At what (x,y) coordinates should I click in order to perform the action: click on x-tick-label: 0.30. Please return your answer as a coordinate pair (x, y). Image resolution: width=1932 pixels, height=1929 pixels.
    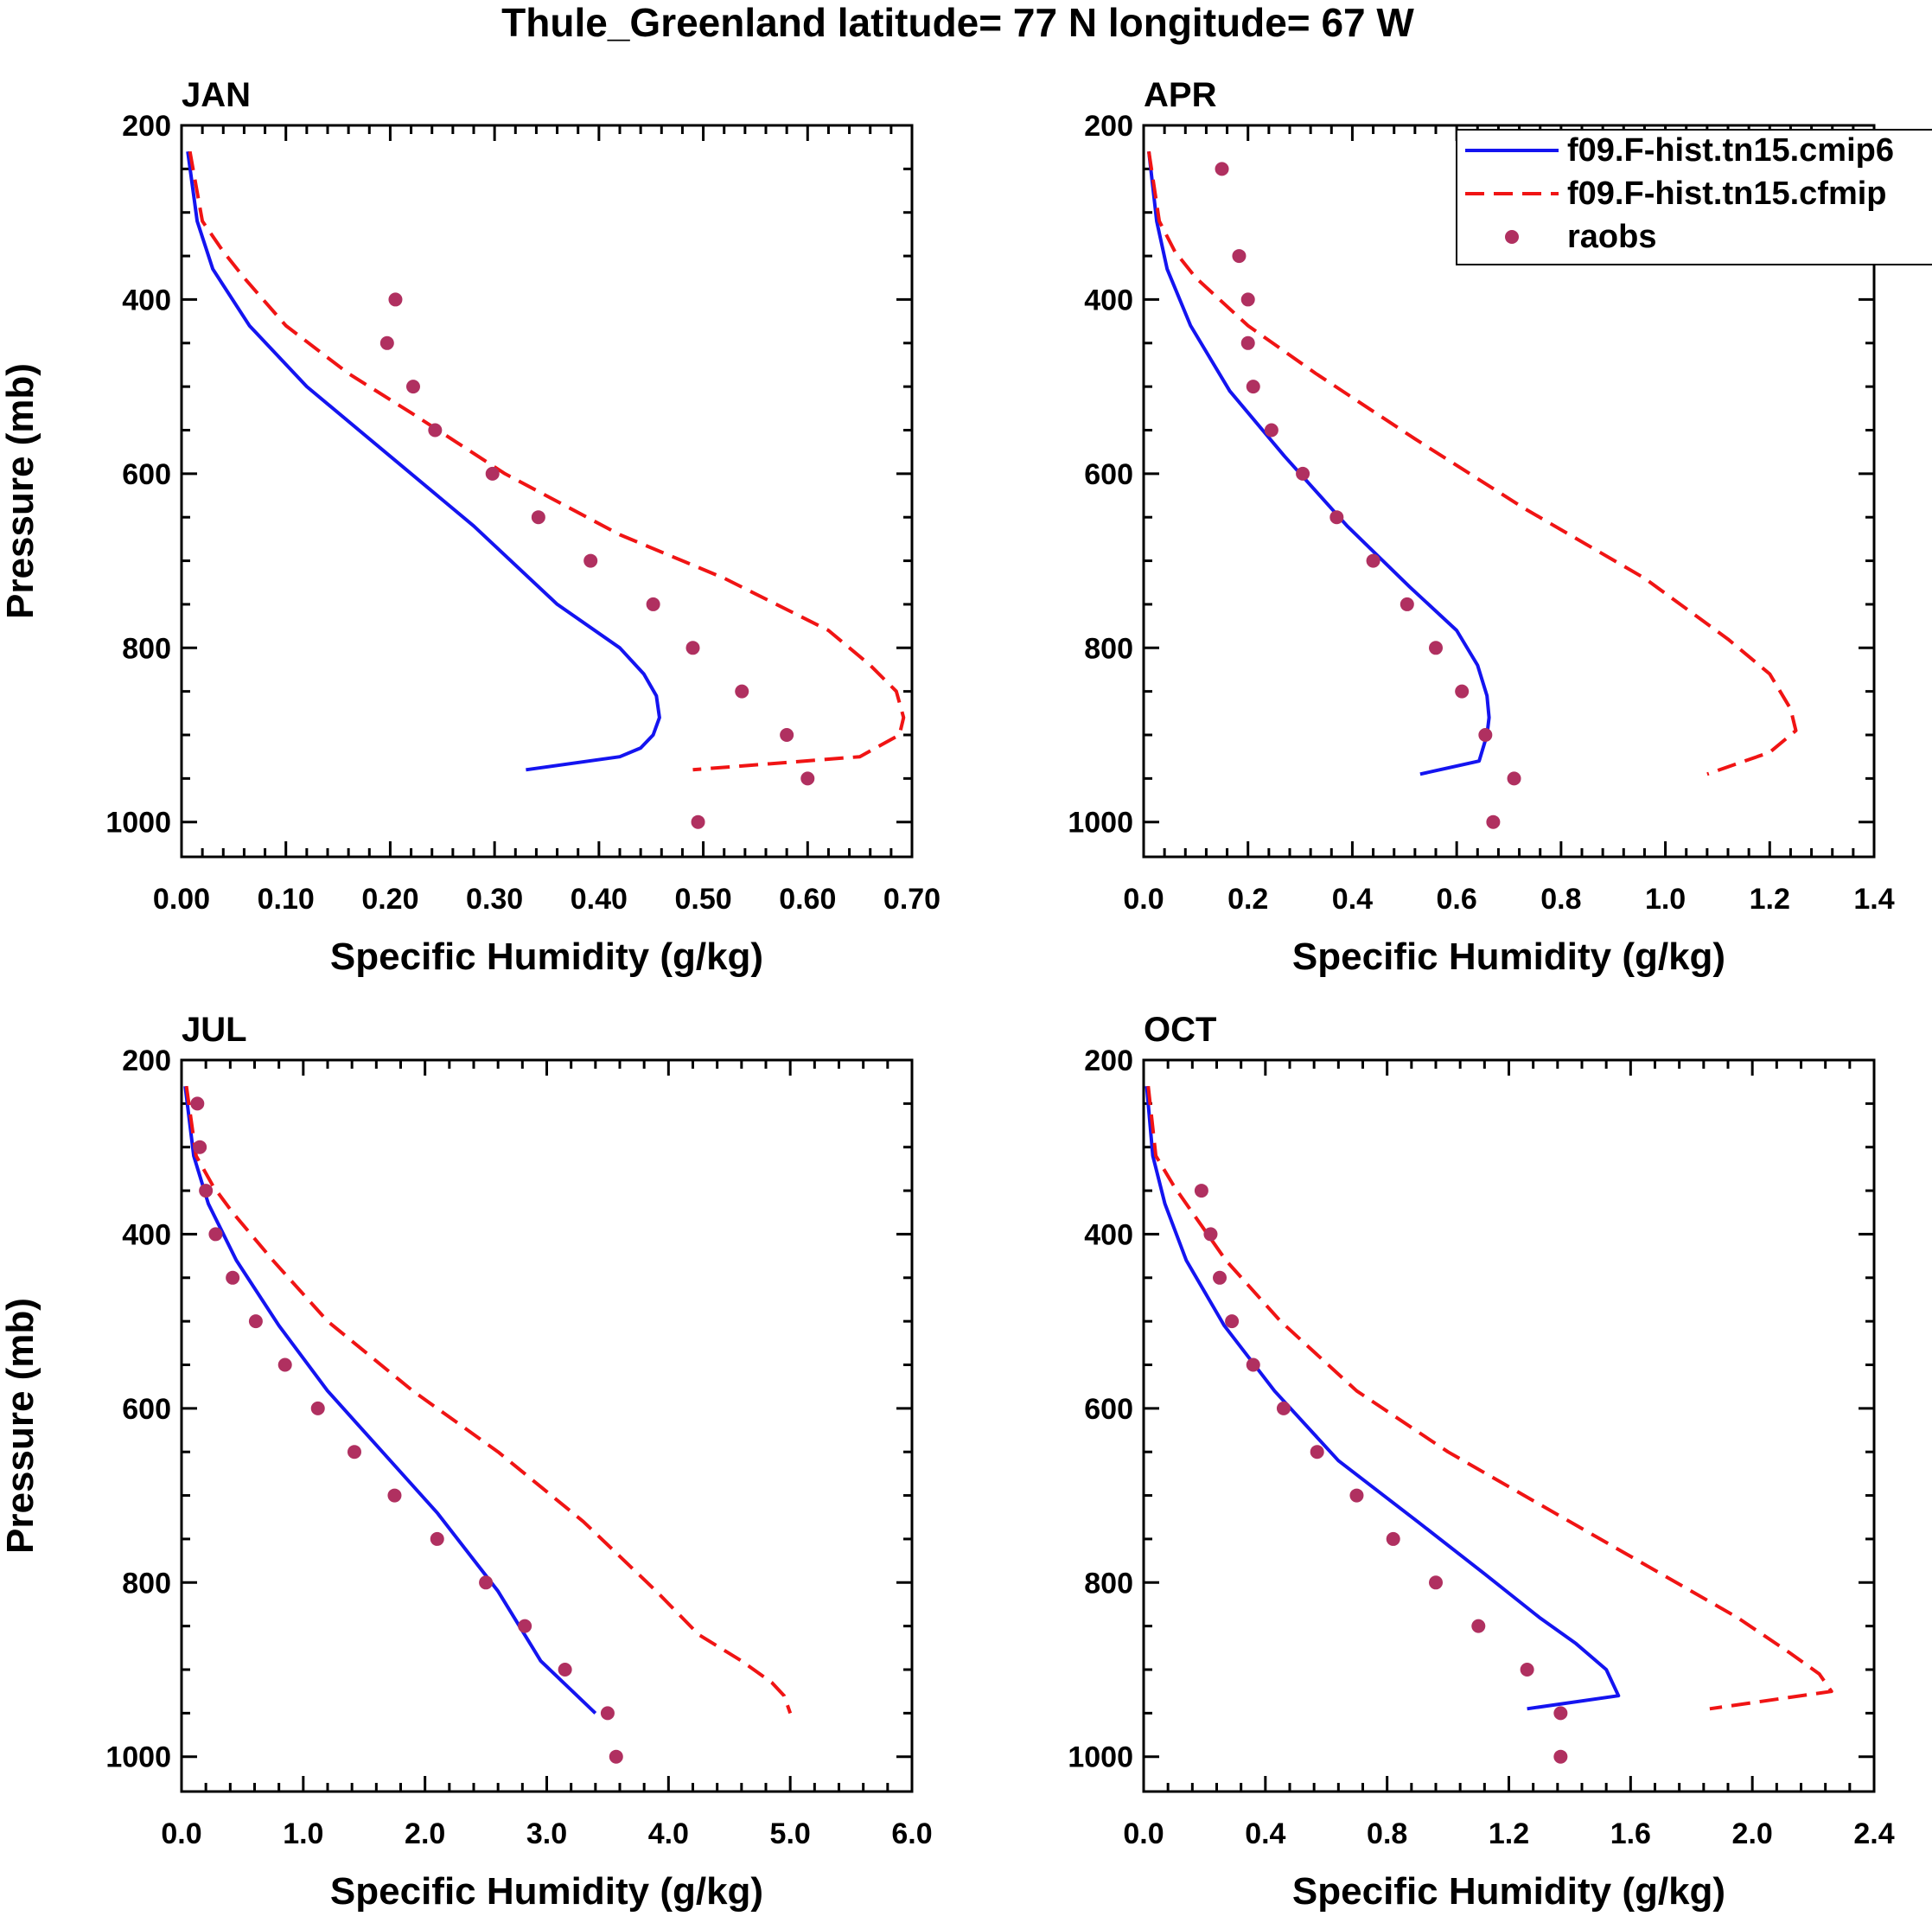
    Looking at the image, I should click on (494, 899).